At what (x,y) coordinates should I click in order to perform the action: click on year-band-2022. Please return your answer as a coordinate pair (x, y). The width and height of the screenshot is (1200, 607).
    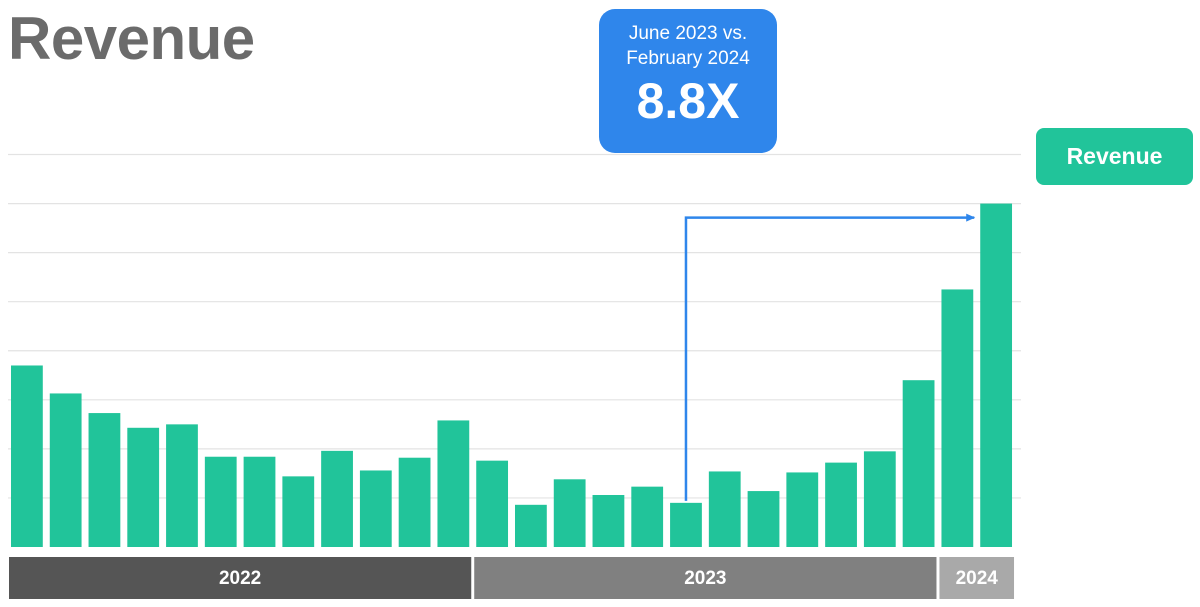
    Looking at the image, I should click on (240, 578).